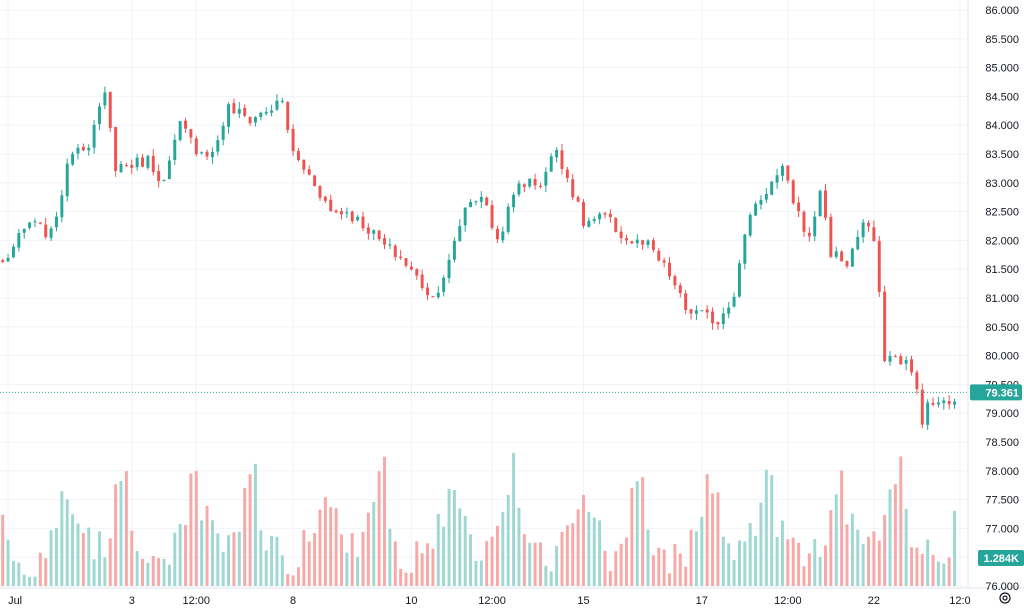 The image size is (1024, 612). What do you see at coordinates (1002, 69) in the screenshot?
I see `y-tick-label: 85.000` at bounding box center [1002, 69].